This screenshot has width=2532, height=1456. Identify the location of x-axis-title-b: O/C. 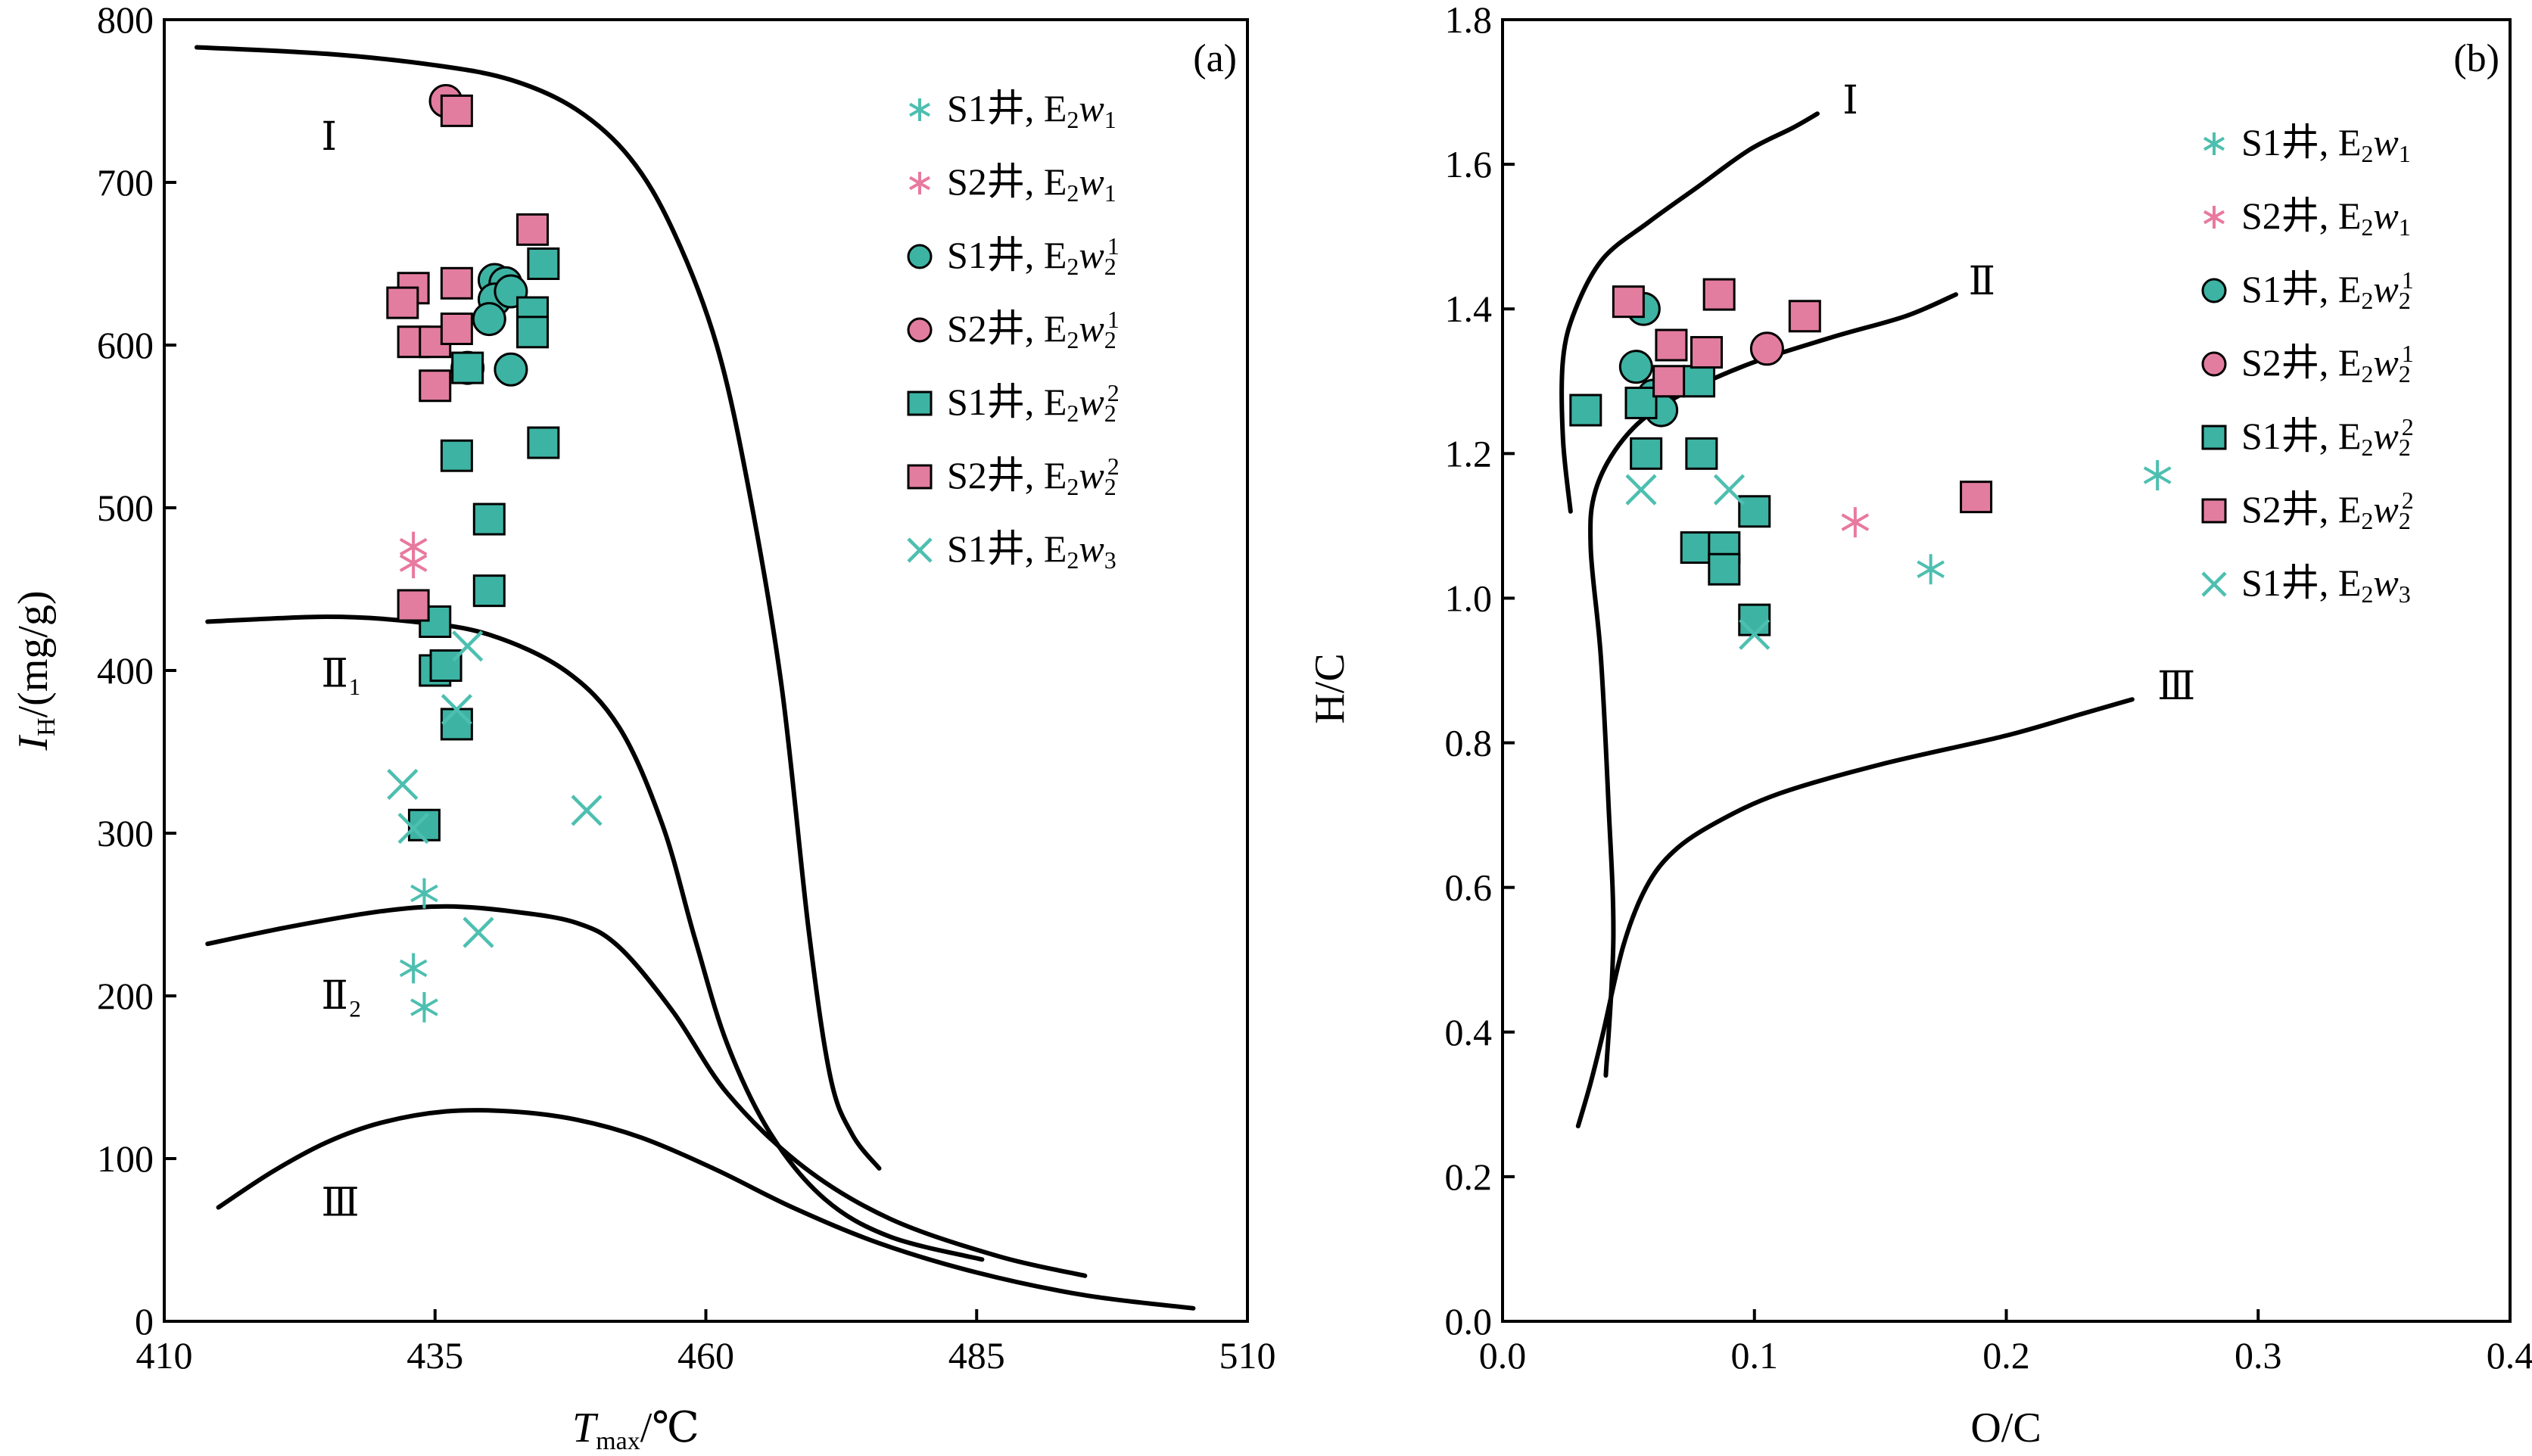
(2005, 1428).